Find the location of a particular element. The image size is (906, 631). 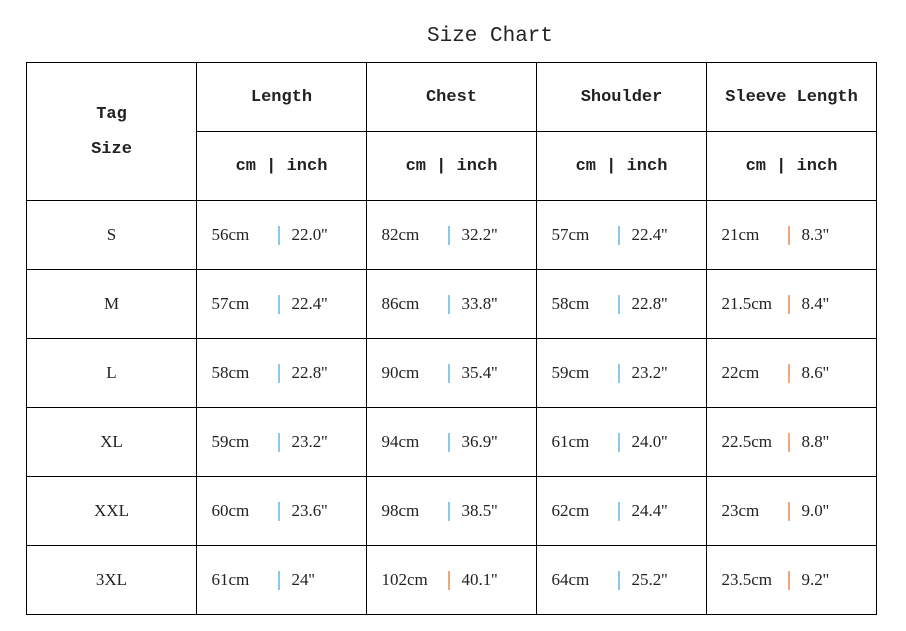

inch-value: 24.4'' is located at coordinates (649, 510).